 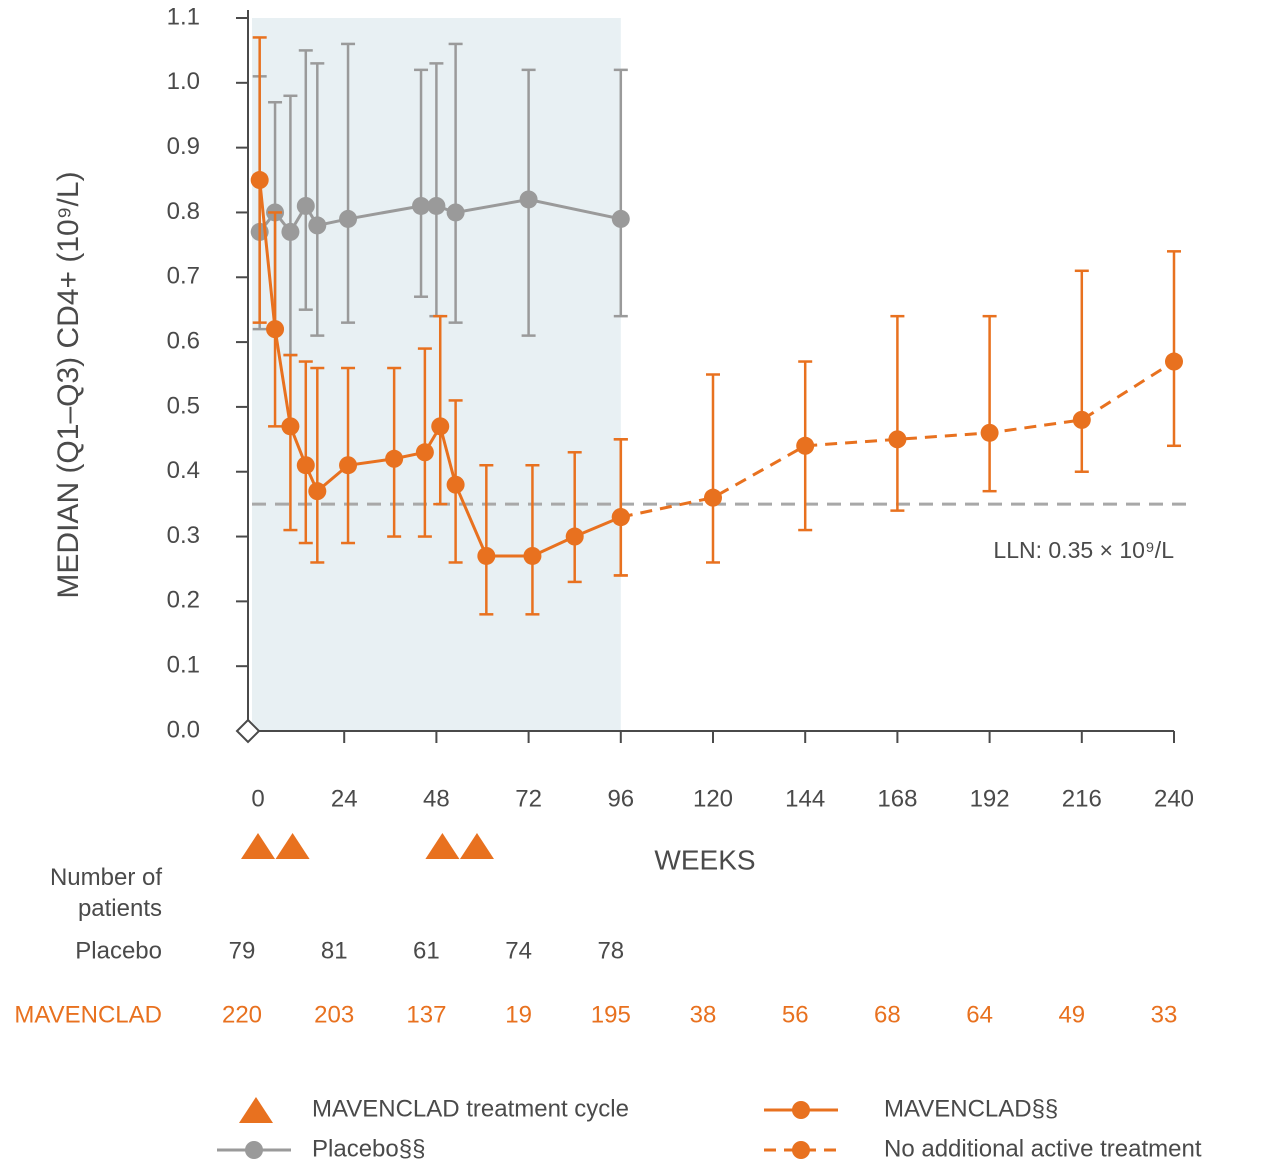 I want to click on x-tick-label: 48, so click(x=436, y=798).